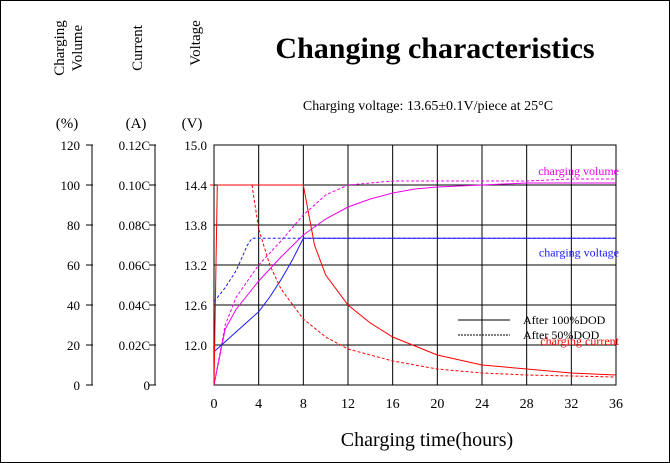 This screenshot has width=670, height=463. What do you see at coordinates (393, 404) in the screenshot?
I see `x-tick-label: 16` at bounding box center [393, 404].